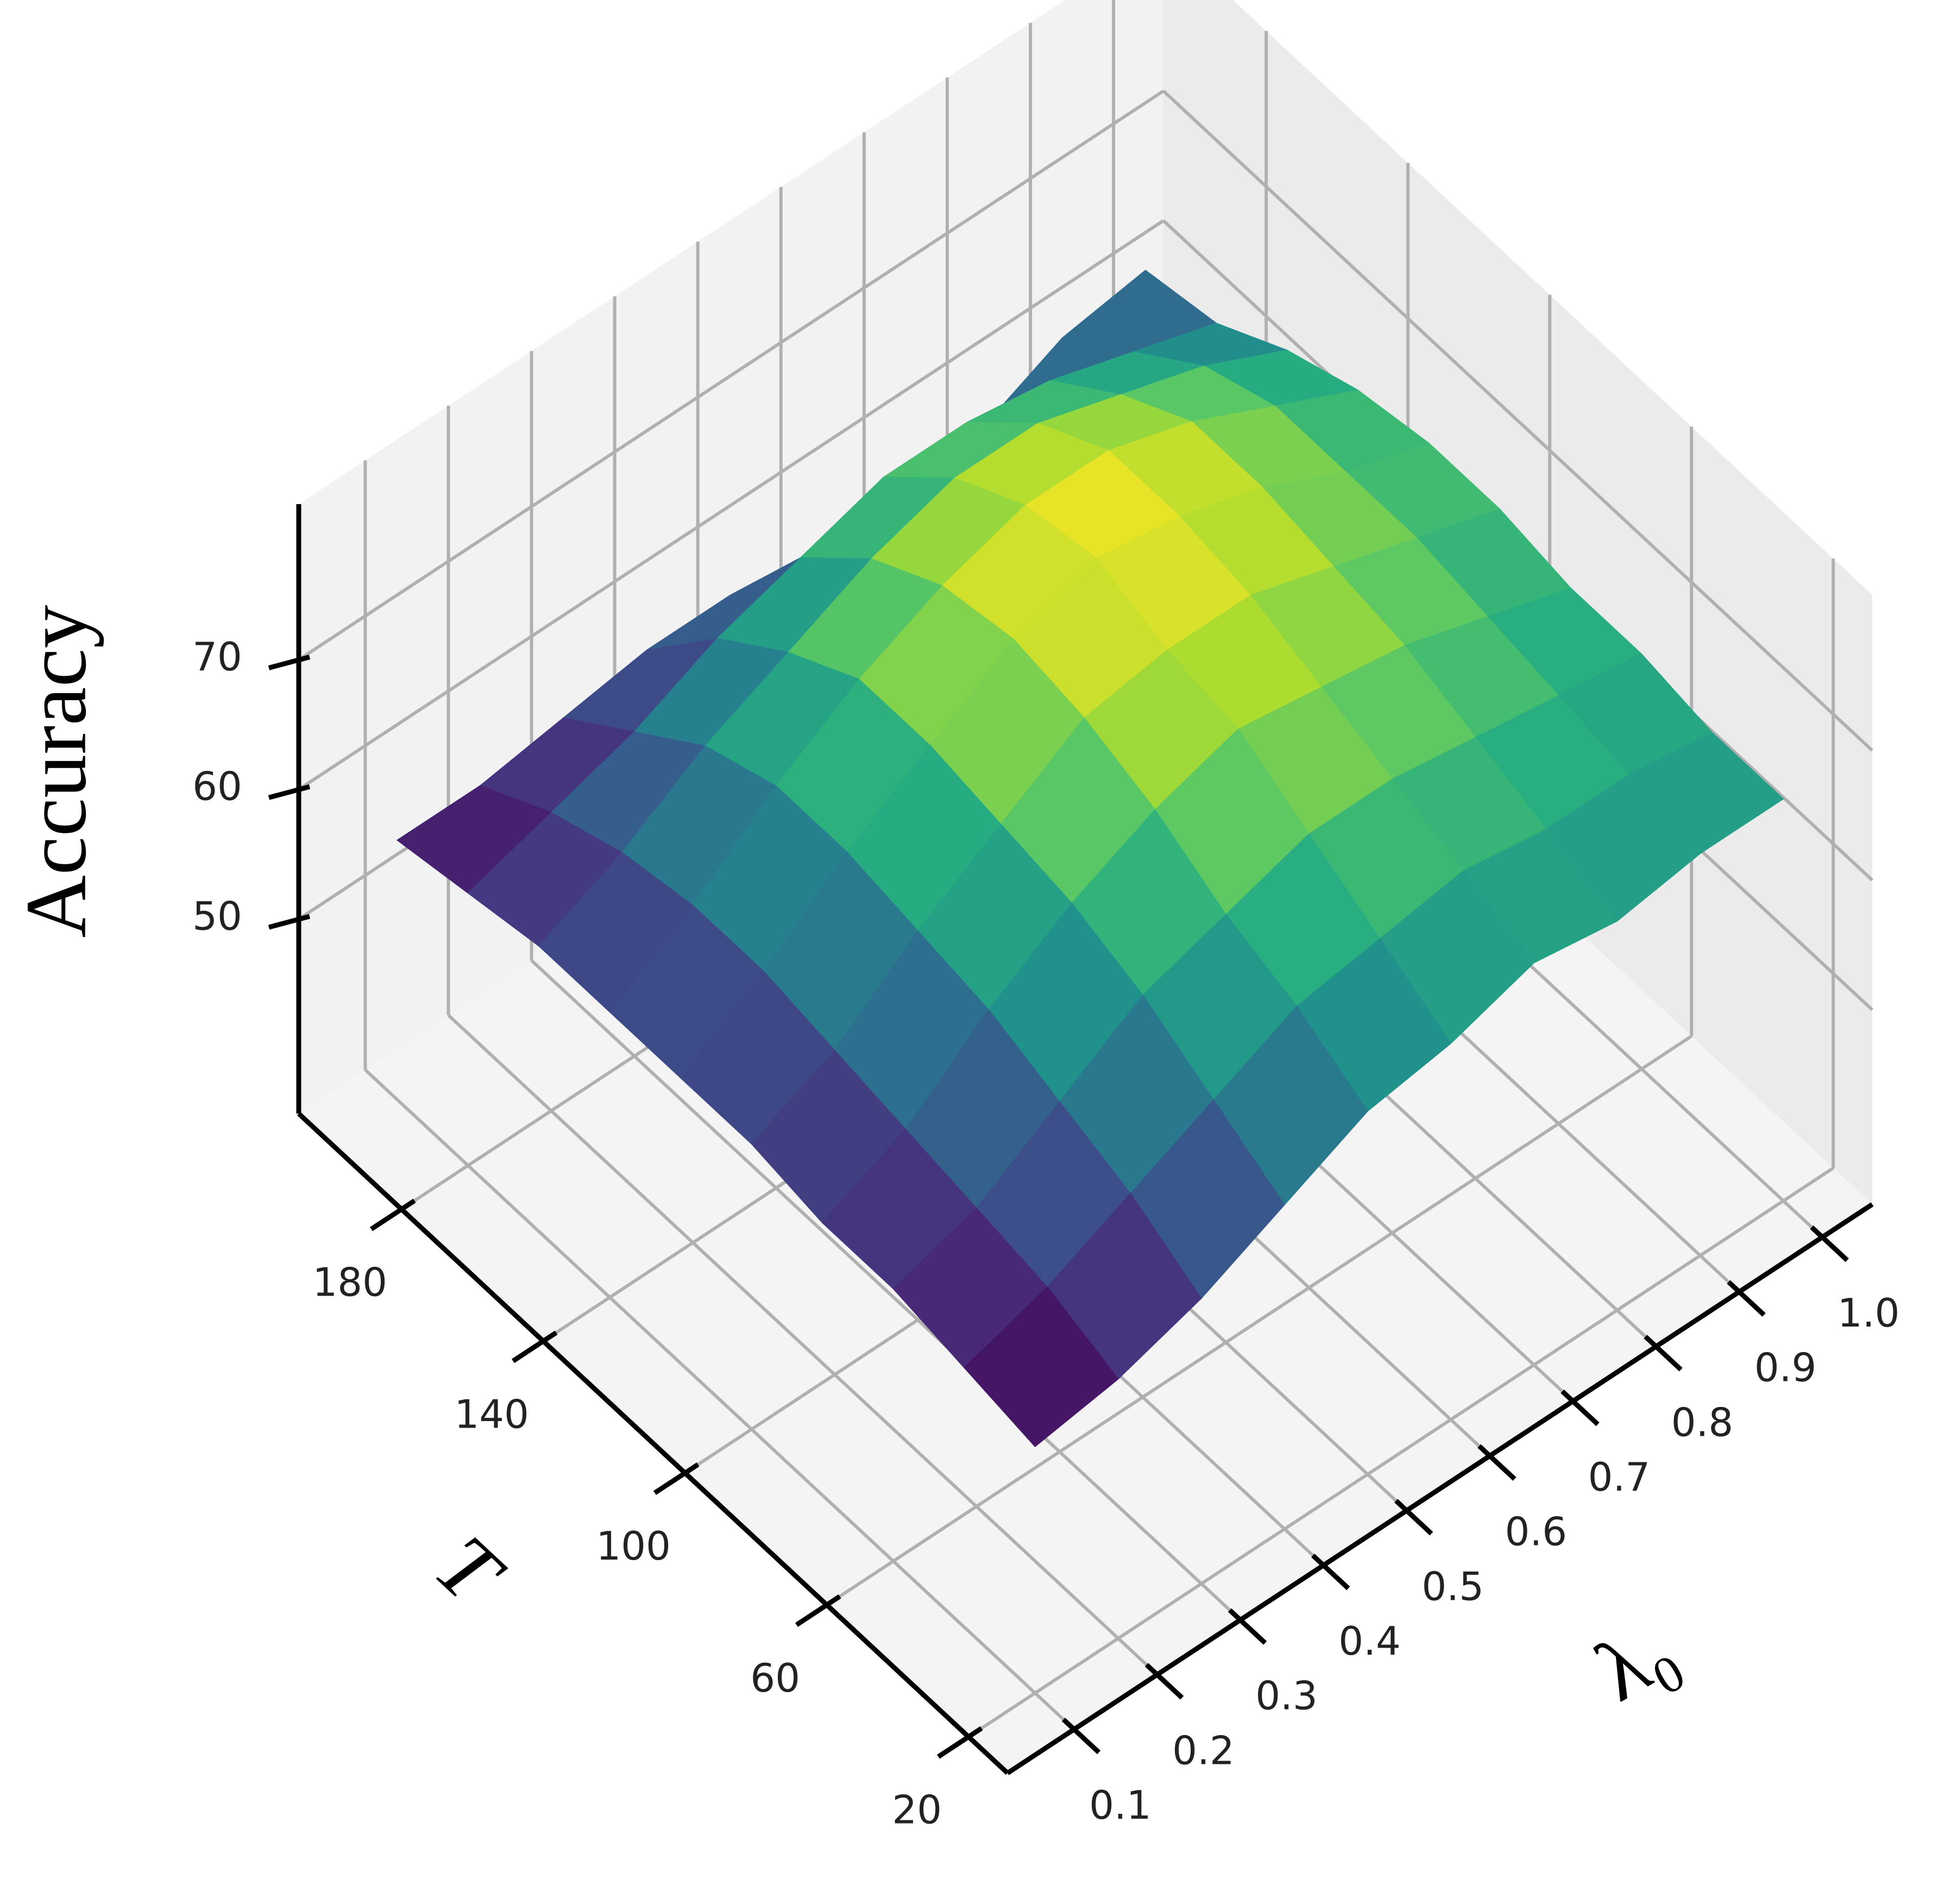 This screenshot has height=1904, width=1951. What do you see at coordinates (492, 1414) in the screenshot?
I see `y-tick-label: 140` at bounding box center [492, 1414].